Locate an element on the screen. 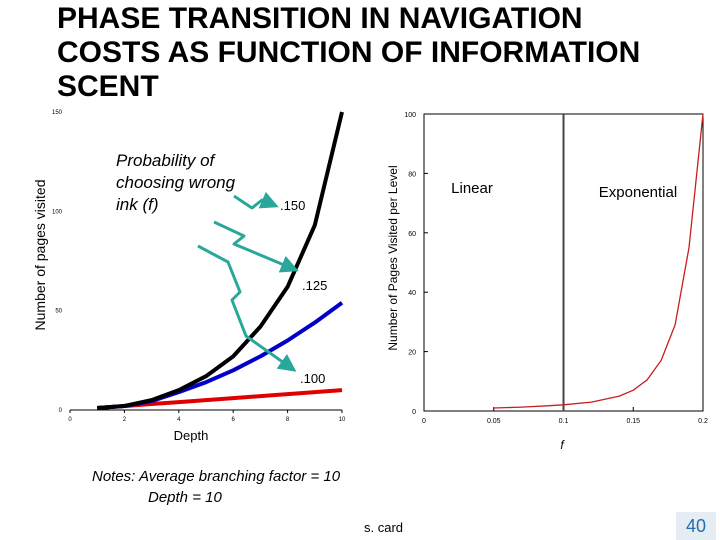  notes-line-2: Depth = 10 is located at coordinates (185, 497).